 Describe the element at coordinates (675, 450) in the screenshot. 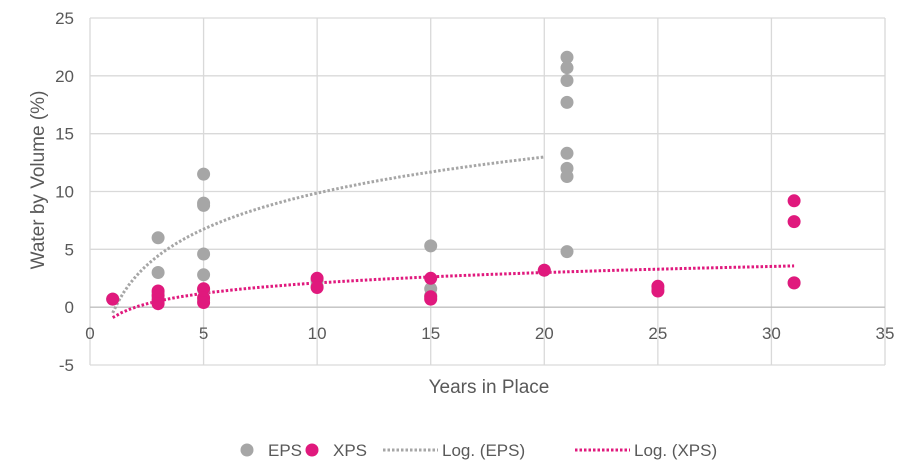

I see `legend-label-log-xps: Log. (XPS)` at that location.